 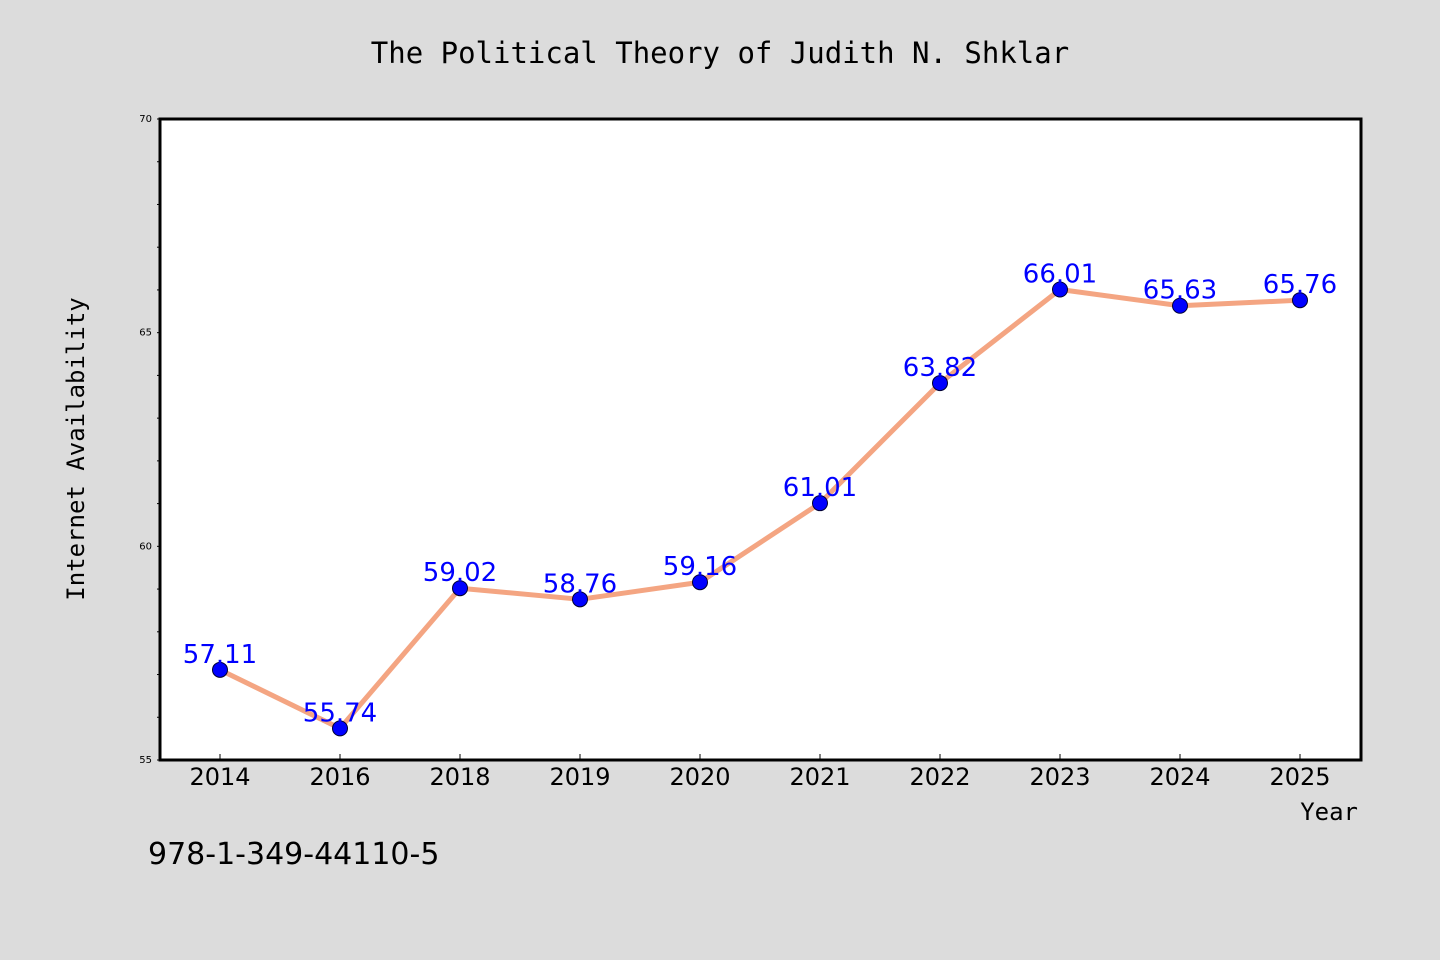 What do you see at coordinates (1300, 285) in the screenshot?
I see `data-value-label: 65.76` at bounding box center [1300, 285].